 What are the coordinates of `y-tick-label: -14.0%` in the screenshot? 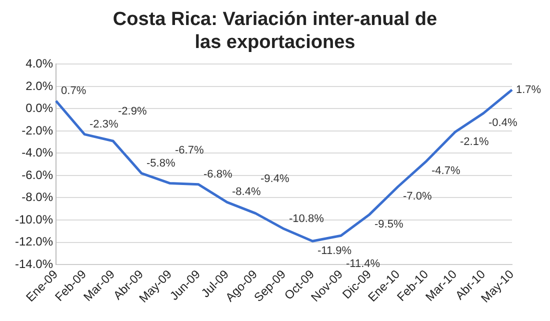 It's located at (34, 263).